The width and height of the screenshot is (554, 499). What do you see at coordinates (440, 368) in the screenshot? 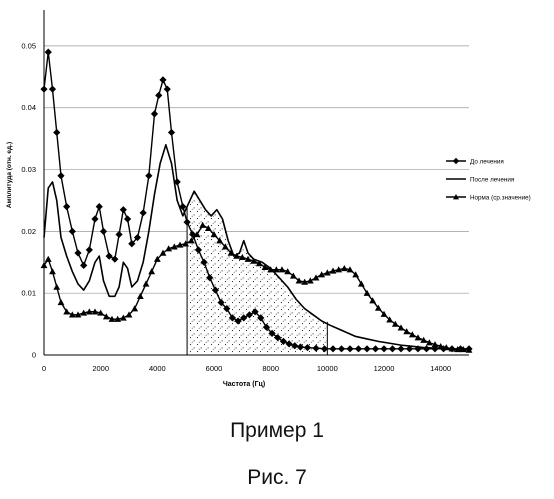
I see `x-tick-label: 14000` at bounding box center [440, 368].